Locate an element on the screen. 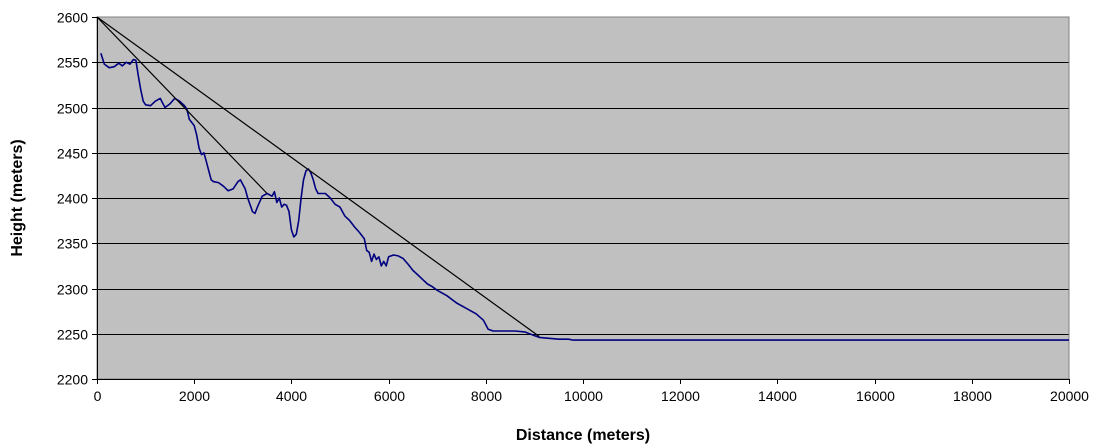  y-tick-label: 2500 is located at coordinates (72, 109).